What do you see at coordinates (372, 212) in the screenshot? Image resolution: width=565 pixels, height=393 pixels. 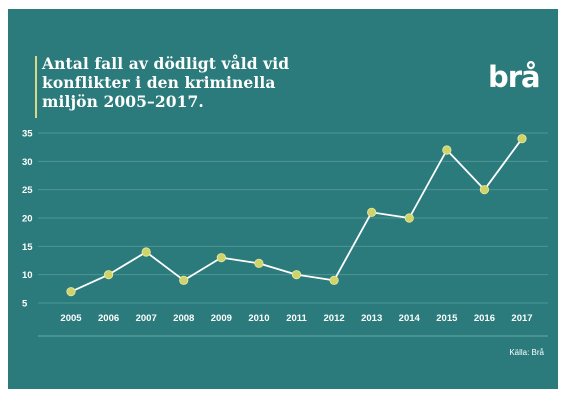 I see `data-point-2013` at bounding box center [372, 212].